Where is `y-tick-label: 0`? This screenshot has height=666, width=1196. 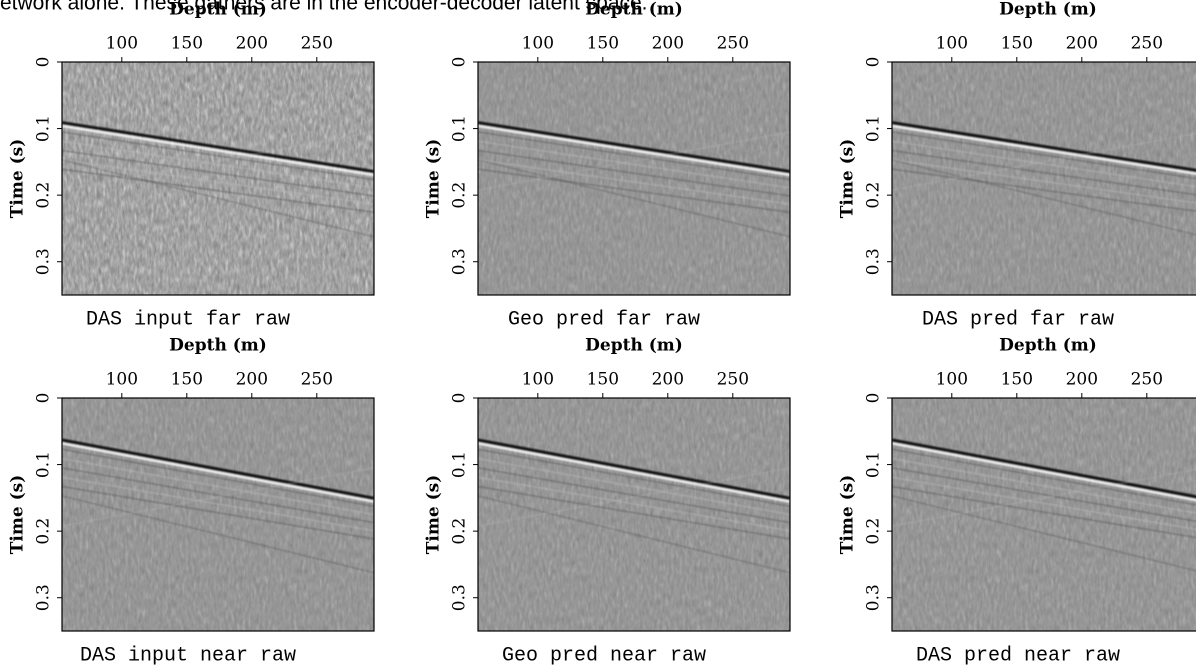
y-tick-label: 0 is located at coordinates (44, 62).